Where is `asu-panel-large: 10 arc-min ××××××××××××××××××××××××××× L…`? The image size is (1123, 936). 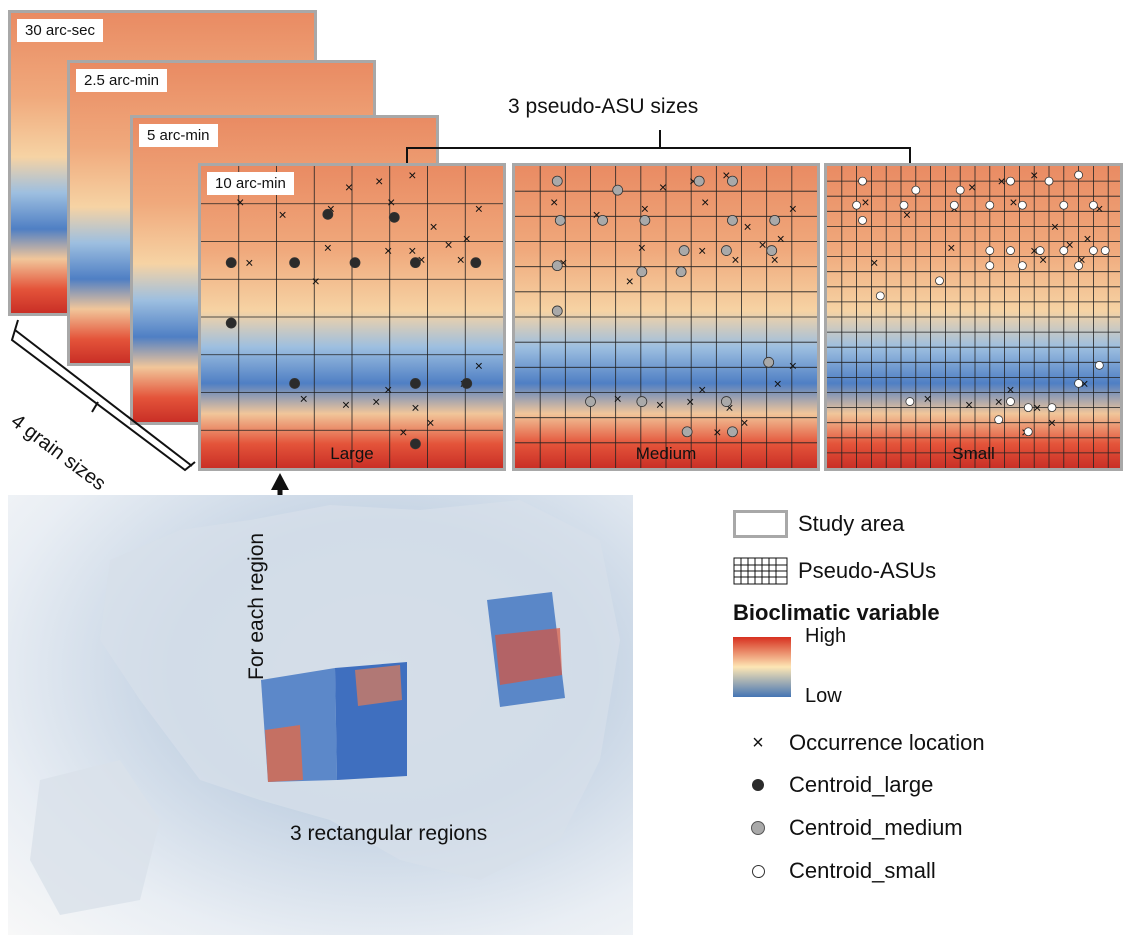 asu-panel-large: 10 arc-min ××××××××××××××××××××××××××× L… is located at coordinates (352, 317).